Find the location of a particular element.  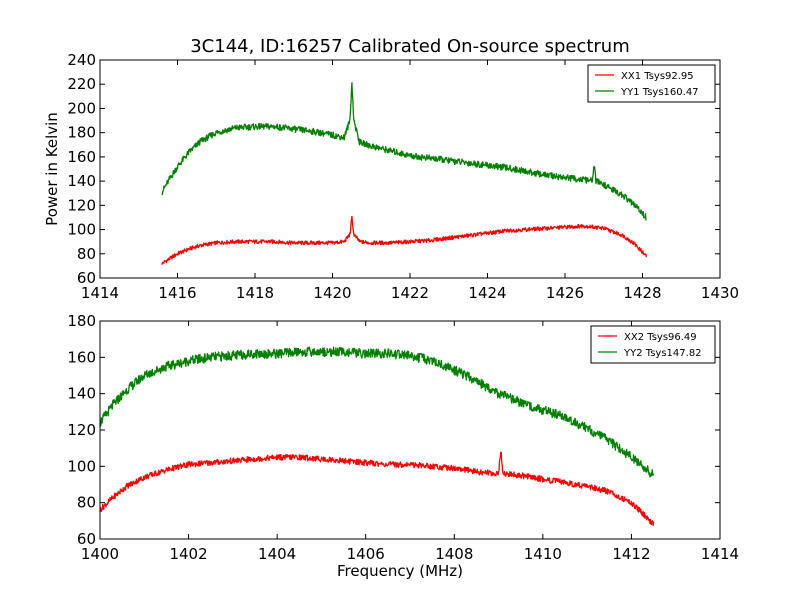

x-tick-label: 1430 is located at coordinates (720, 293).